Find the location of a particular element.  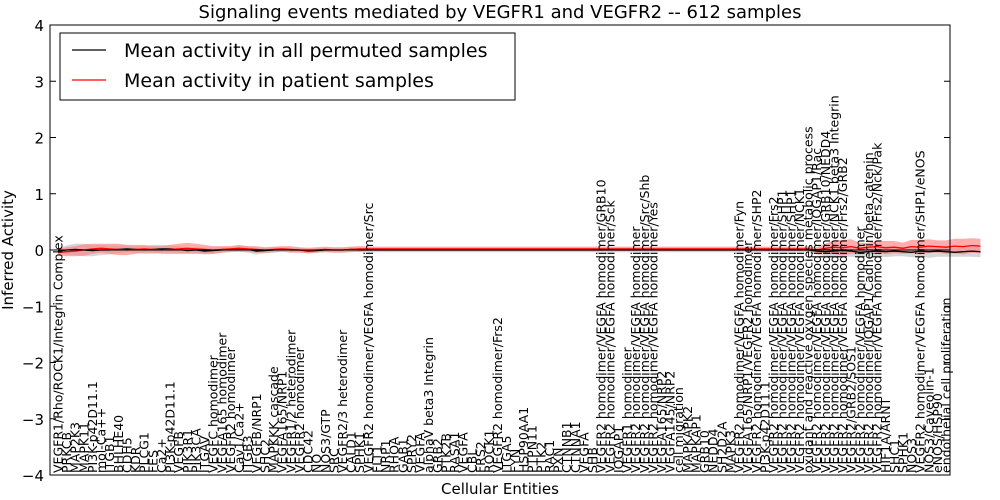

x-tick-label: NEDD4 is located at coordinates (713, 451).